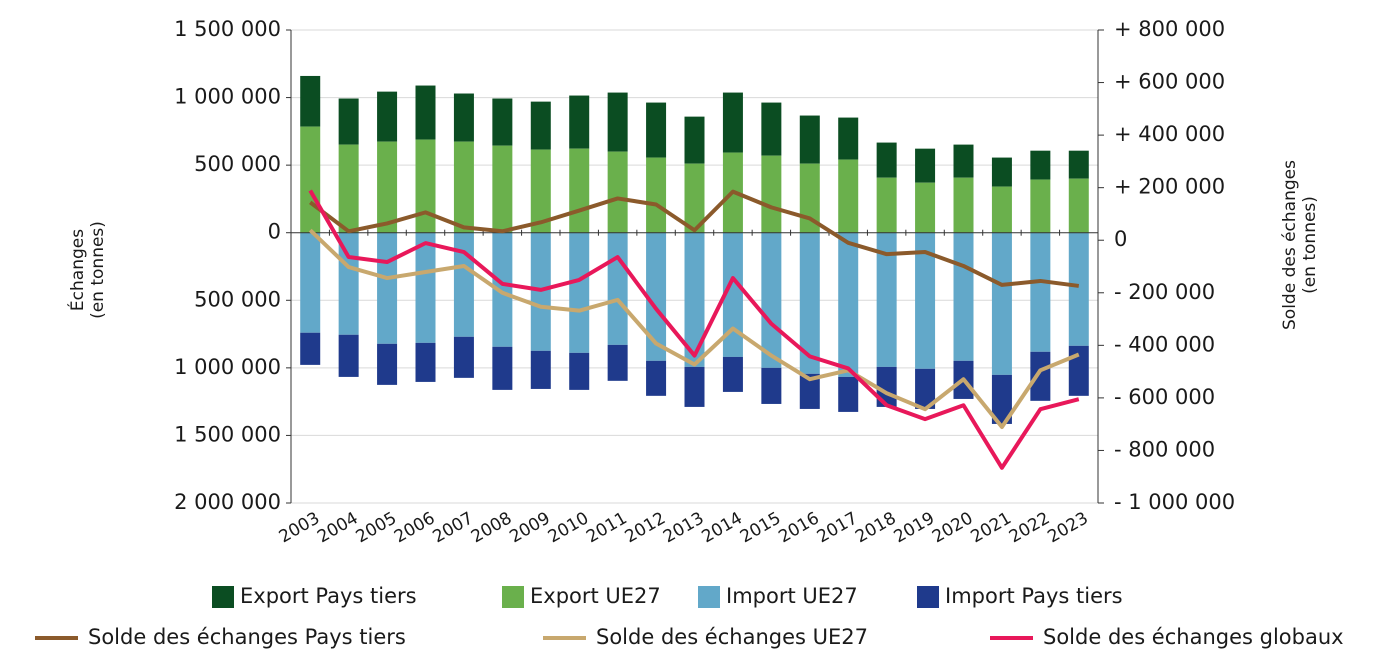 This screenshot has height=652, width=1399. Describe the element at coordinates (1034, 596) in the screenshot. I see `legend-label: Import Pays tiers` at that location.